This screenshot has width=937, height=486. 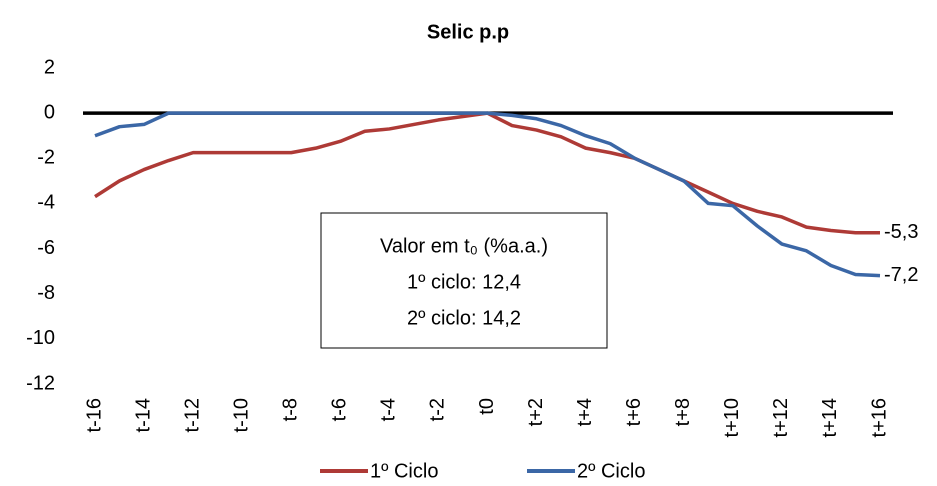 What do you see at coordinates (389, 409) in the screenshot?
I see `x-tick-label: t-4` at bounding box center [389, 409].